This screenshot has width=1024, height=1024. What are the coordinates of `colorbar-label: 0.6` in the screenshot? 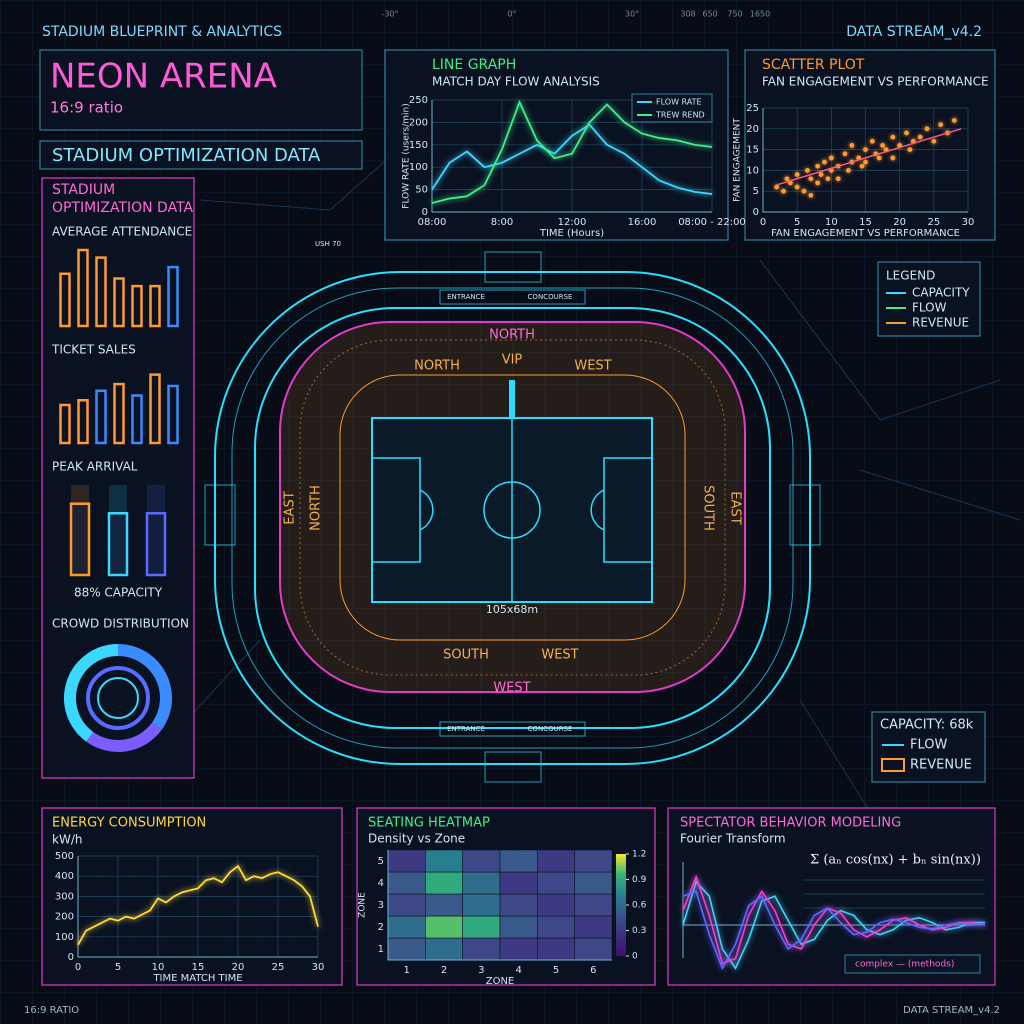 It's located at (639, 906).